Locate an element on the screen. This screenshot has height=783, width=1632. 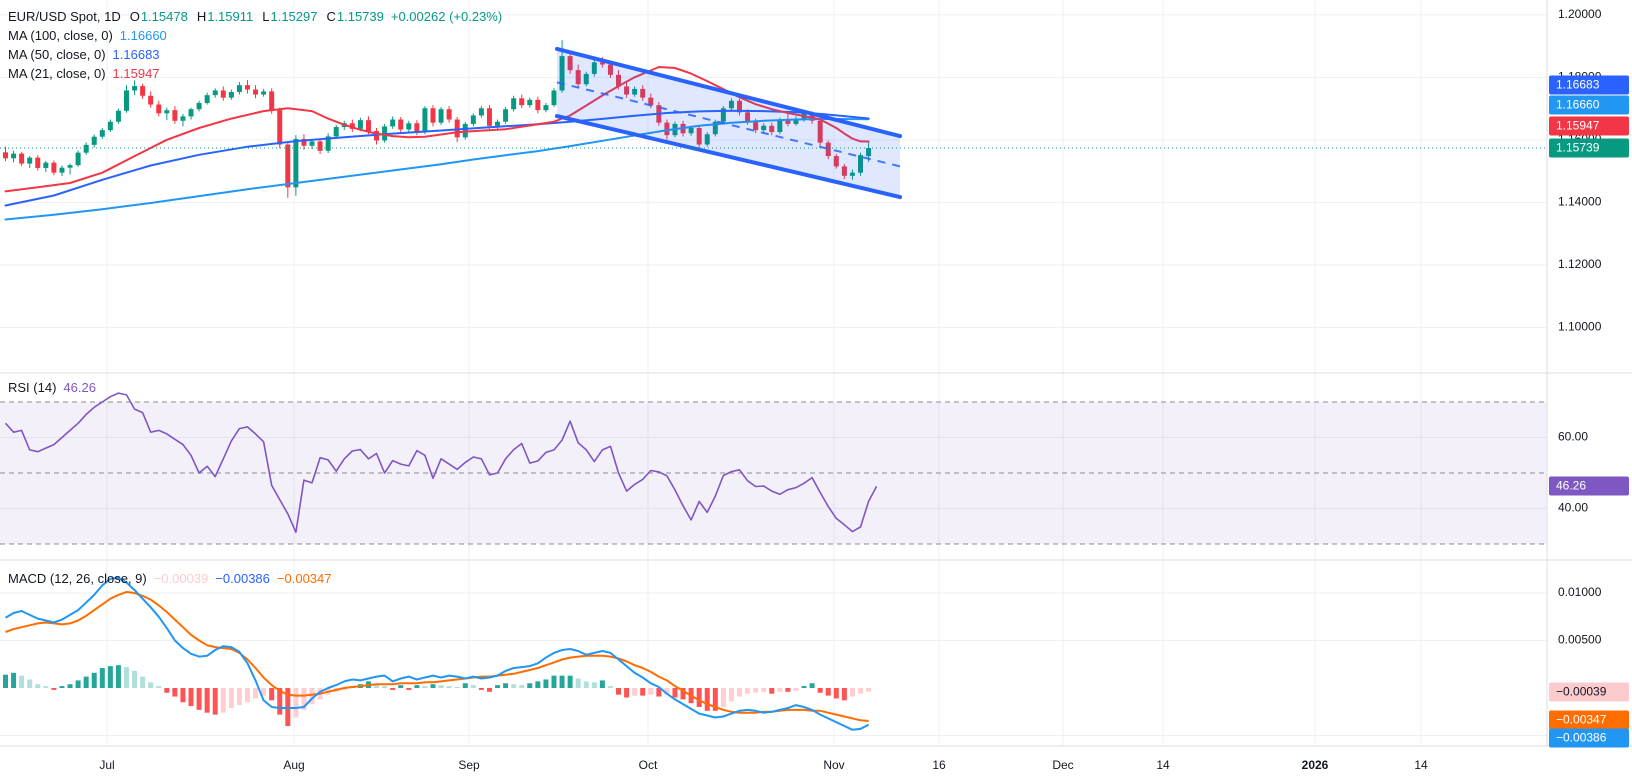
svg-text: Dec is located at coordinates (1062, 765).